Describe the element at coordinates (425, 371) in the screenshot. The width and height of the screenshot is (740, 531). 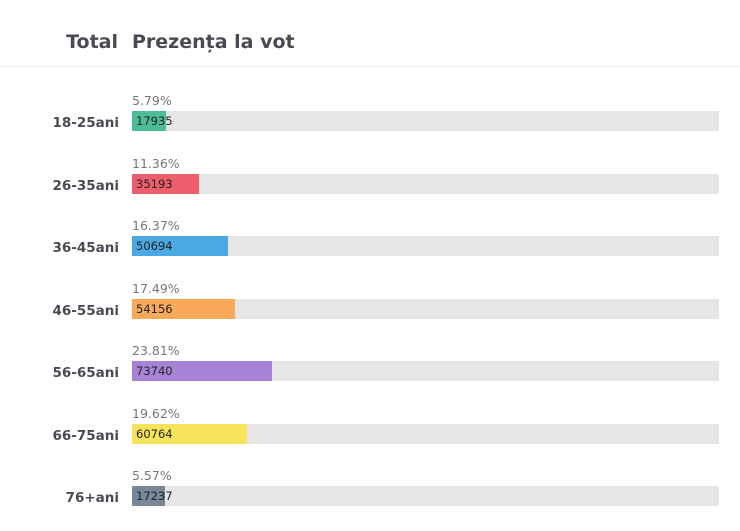
I see `bar-track: 73740` at that location.